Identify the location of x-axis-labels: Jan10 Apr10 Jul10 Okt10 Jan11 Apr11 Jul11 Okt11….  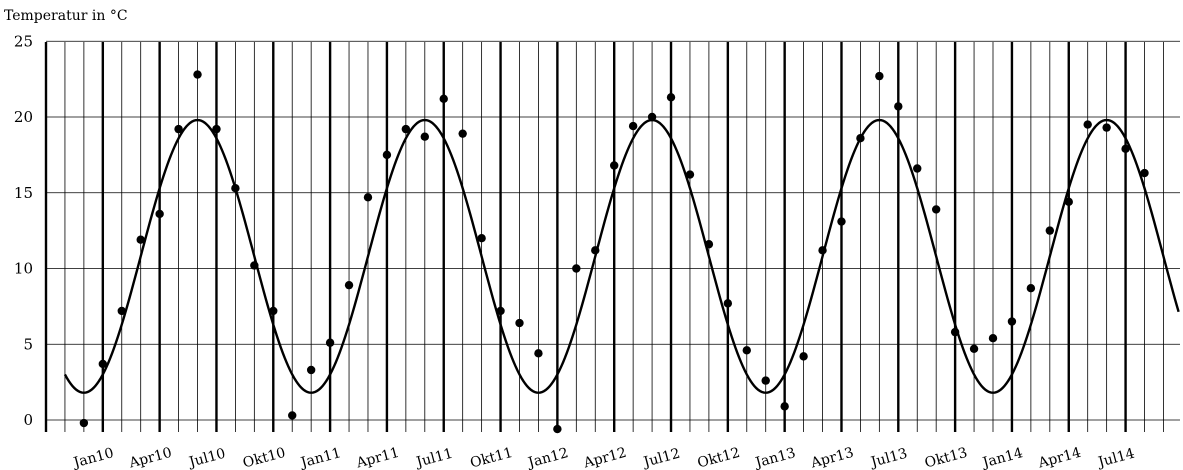
(603, 457).